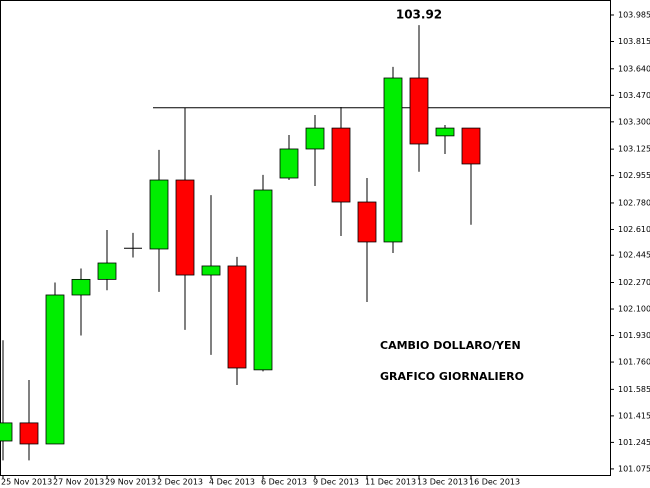 The width and height of the screenshot is (650, 488). Describe the element at coordinates (634, 362) in the screenshot. I see `y-tick-label: 101.760` at that location.